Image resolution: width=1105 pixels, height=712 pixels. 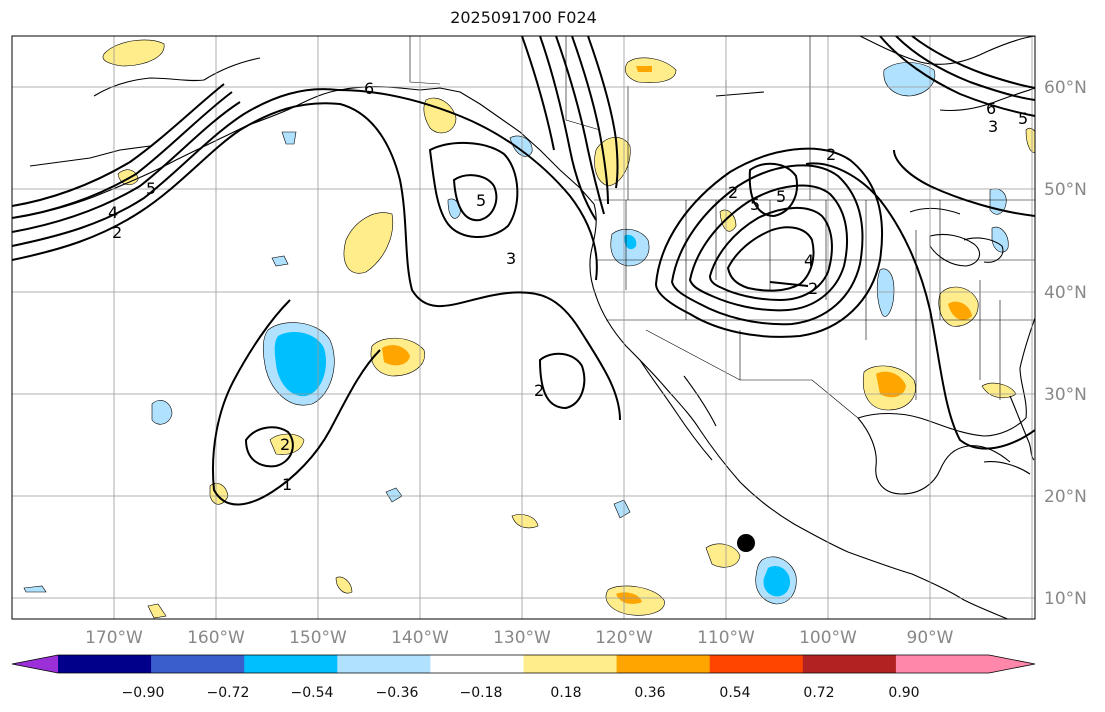 What do you see at coordinates (1065, 190) in the screenshot?
I see `latitude-label: 50°N` at bounding box center [1065, 190].